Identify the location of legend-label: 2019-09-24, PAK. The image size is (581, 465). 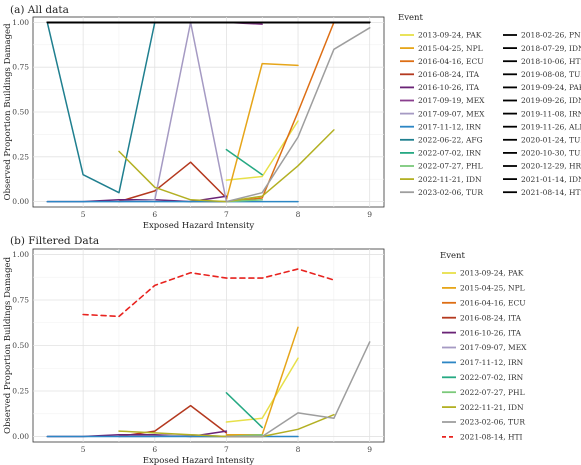
(551, 87).